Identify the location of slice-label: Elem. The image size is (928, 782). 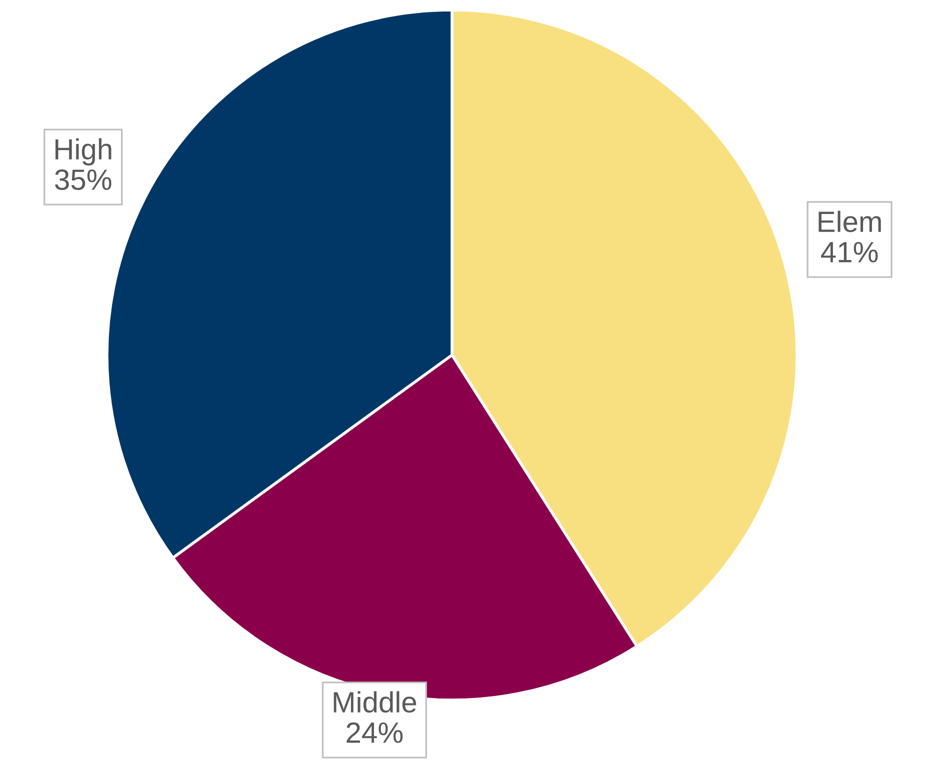
(849, 221).